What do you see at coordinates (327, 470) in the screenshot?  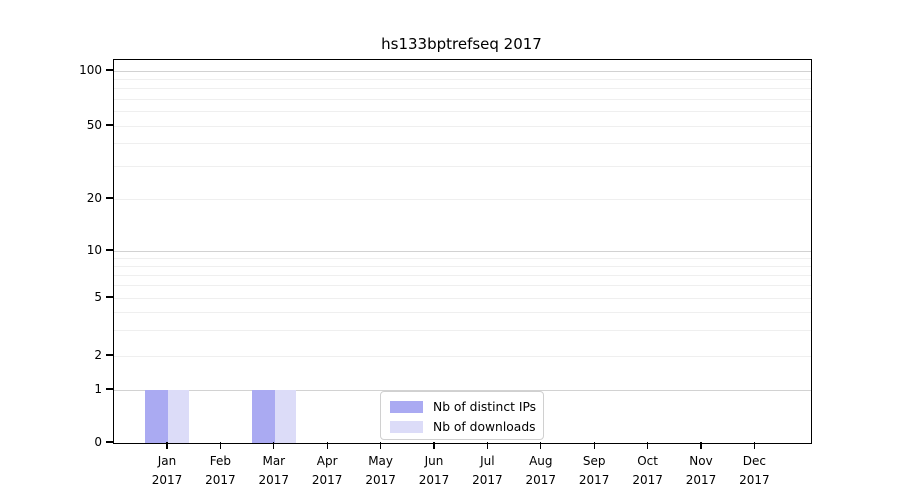 I see `x-tick-label-apr: Apr 2017` at bounding box center [327, 470].